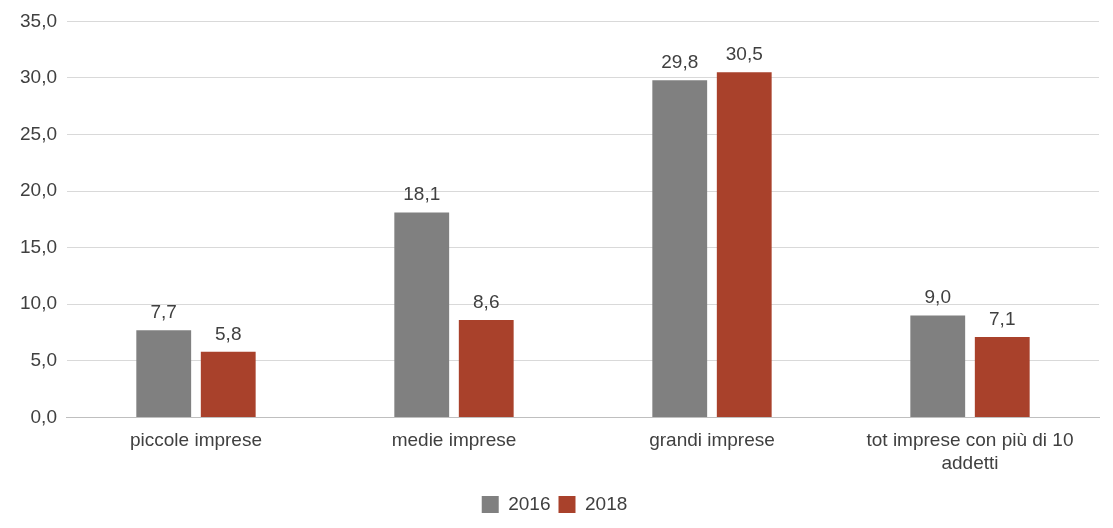 The height and width of the screenshot is (528, 1113). I want to click on y-tick-label: 35,0, so click(38, 20).